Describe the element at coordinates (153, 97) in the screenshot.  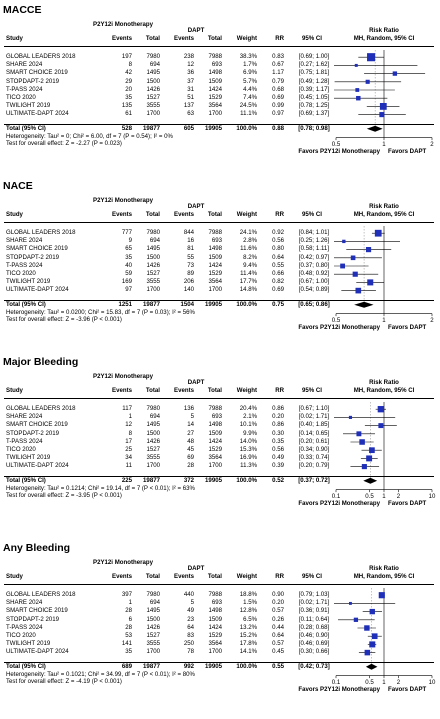
I see `total-mono: 1527` at that location.